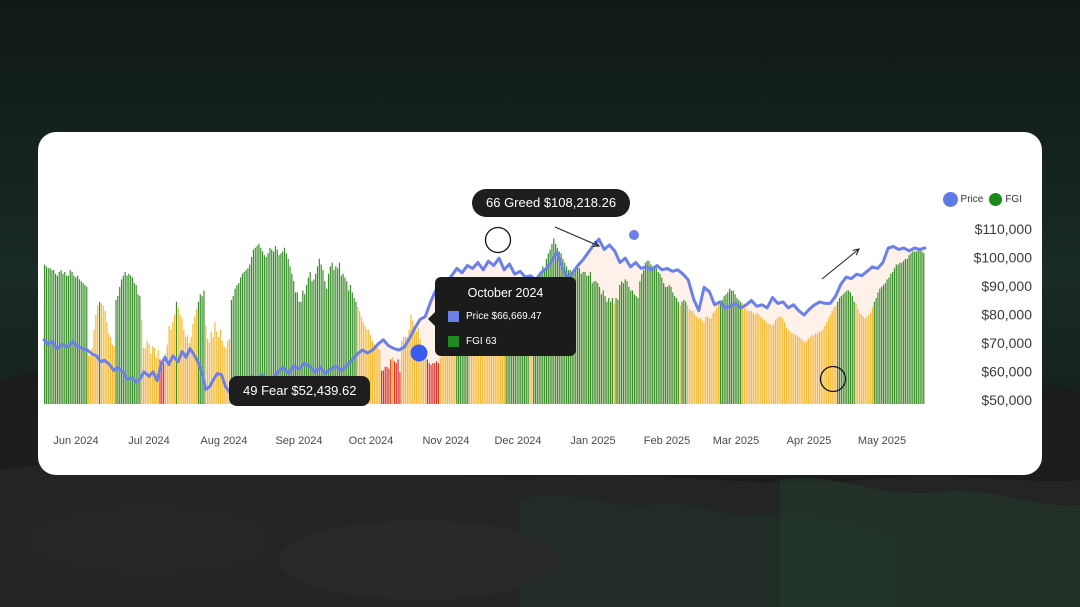 The height and width of the screenshot is (607, 1080). What do you see at coordinates (1006, 315) in the screenshot?
I see `y-tick-label: $80,000` at bounding box center [1006, 315].